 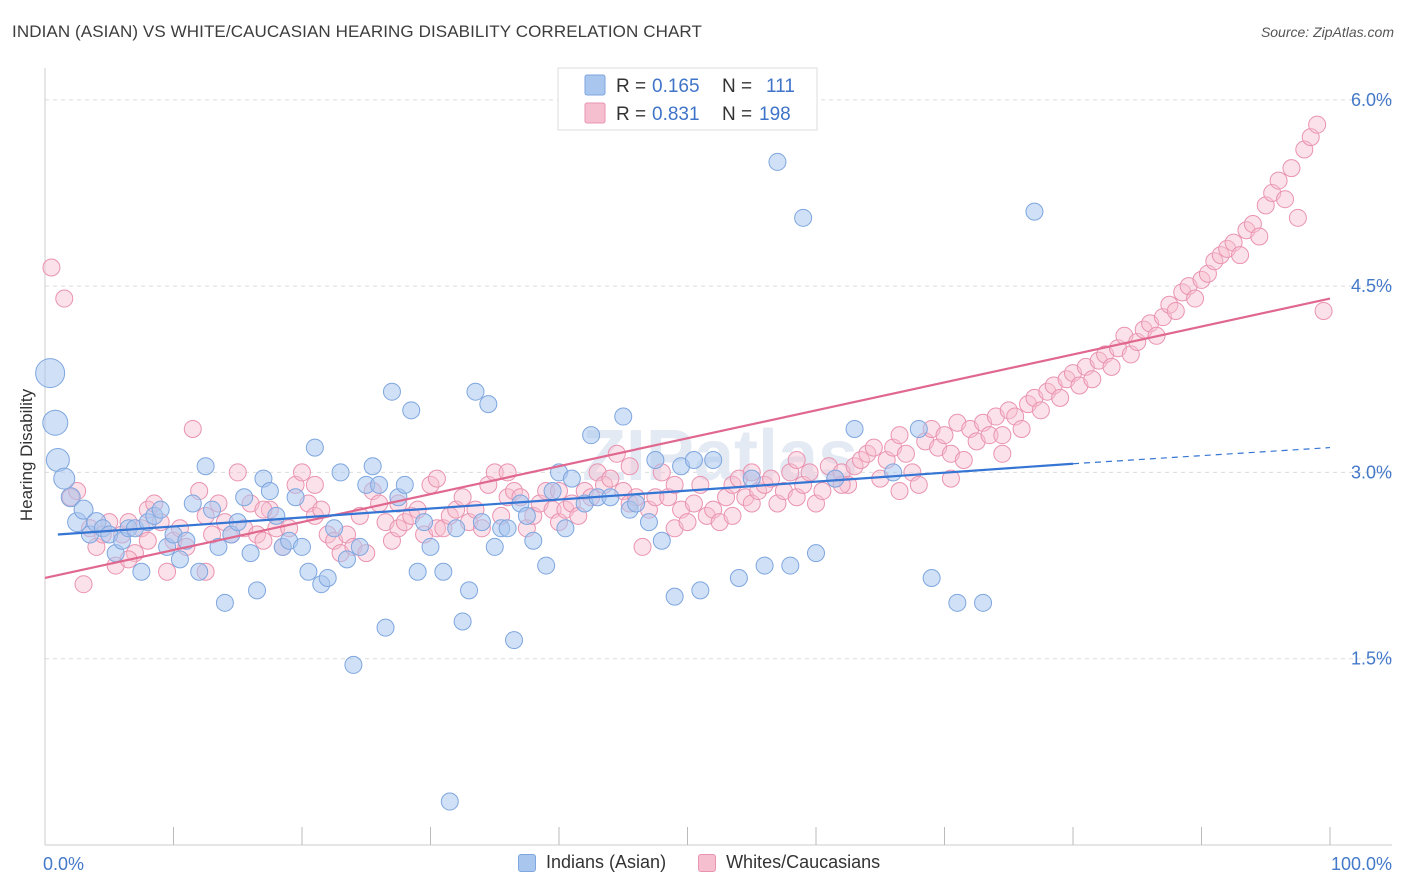 I want to click on legend-stats: R = 0.165 N = 111 R = 0.831 N = 198, so click(x=687, y=99).